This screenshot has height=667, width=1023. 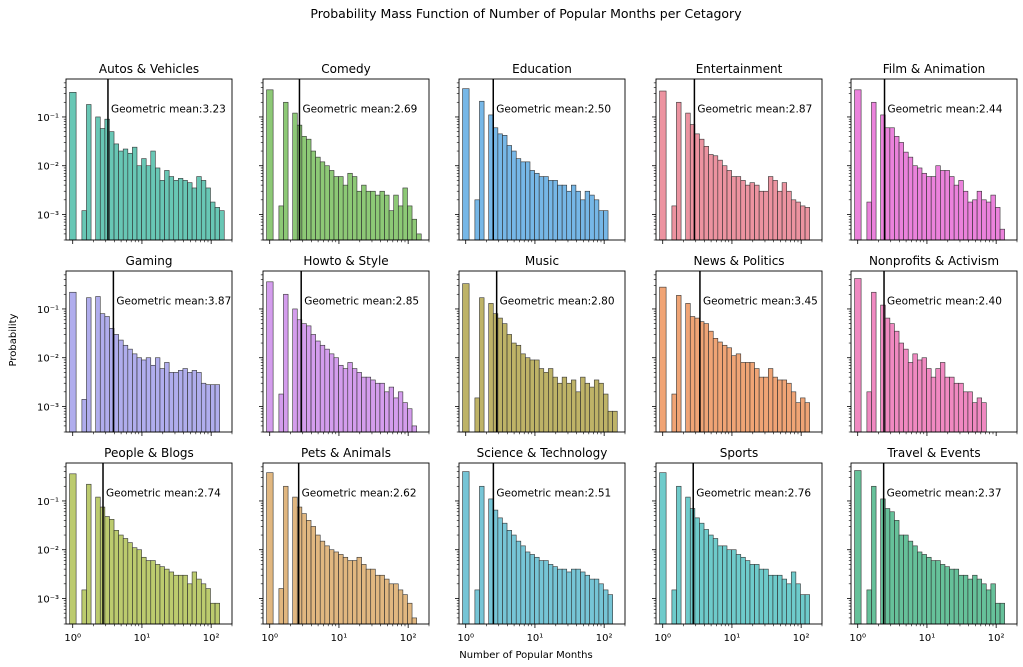 What do you see at coordinates (737, 545) in the screenshot?
I see `panel-14: Sports Geometric mean:2.76 10⁰ 10¹ 10²` at bounding box center [737, 545].